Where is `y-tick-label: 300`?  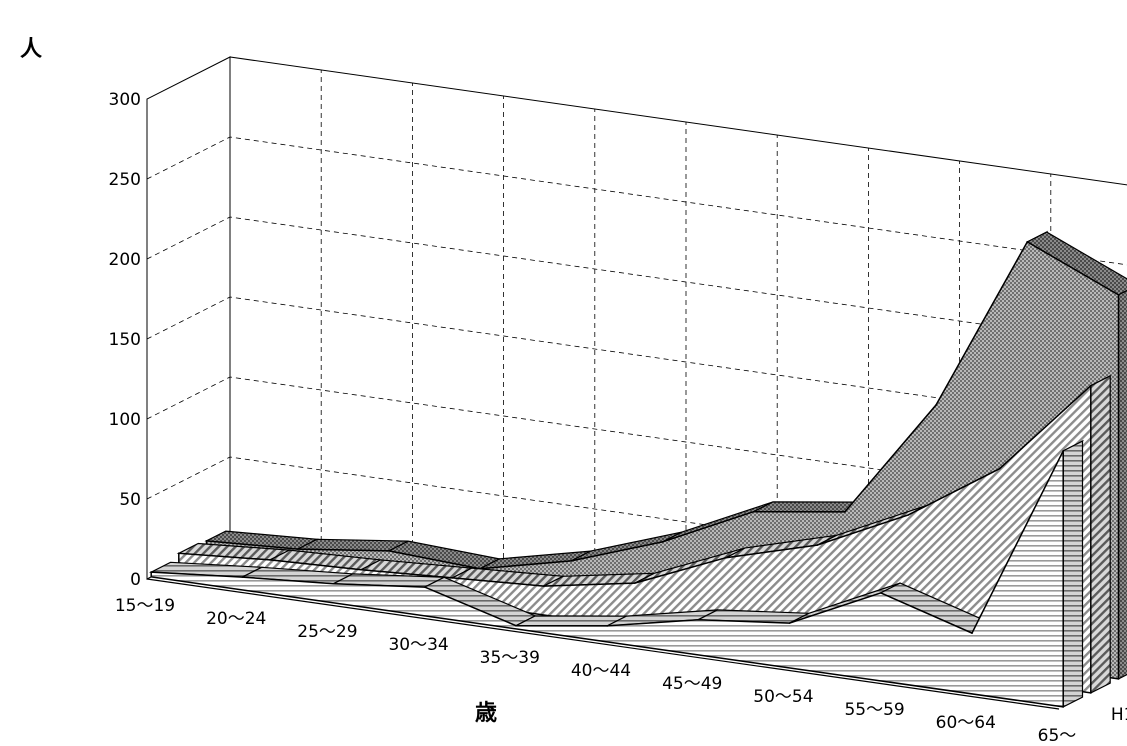 y-tick-label: 300 is located at coordinates (125, 100).